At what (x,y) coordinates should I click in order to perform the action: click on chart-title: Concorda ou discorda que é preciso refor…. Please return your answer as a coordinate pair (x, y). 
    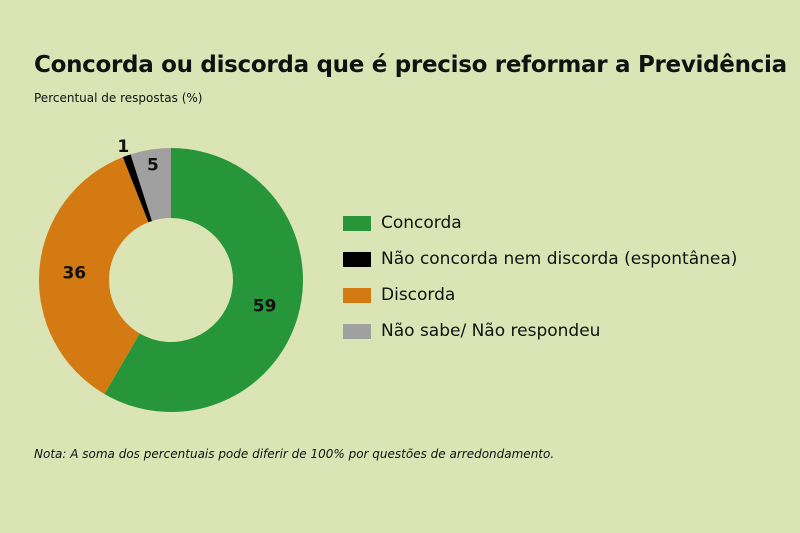
    Looking at the image, I should click on (410, 65).